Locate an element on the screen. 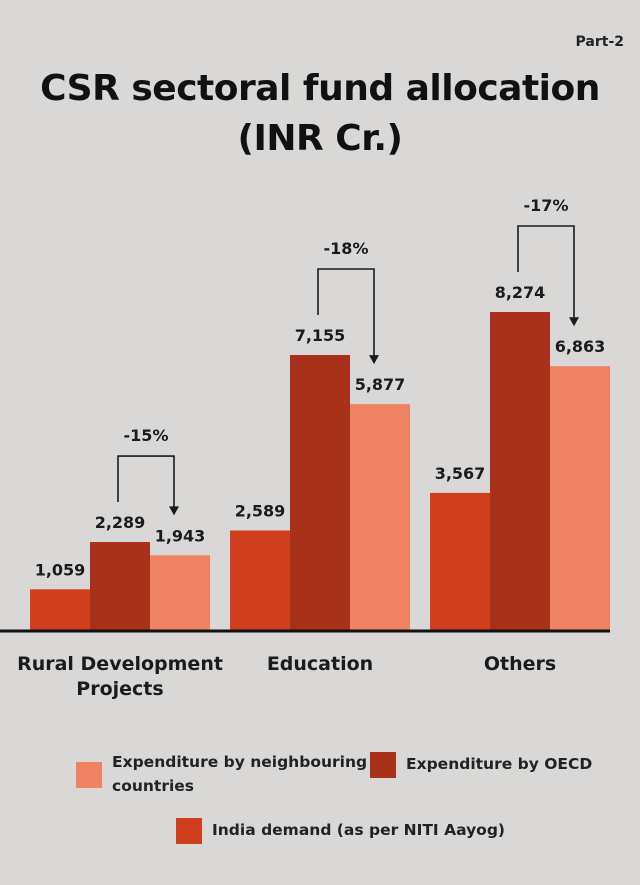 This screenshot has width=640, height=885. legend-label-neighbouring-1: Expenditure by neighbouring is located at coordinates (240, 762).